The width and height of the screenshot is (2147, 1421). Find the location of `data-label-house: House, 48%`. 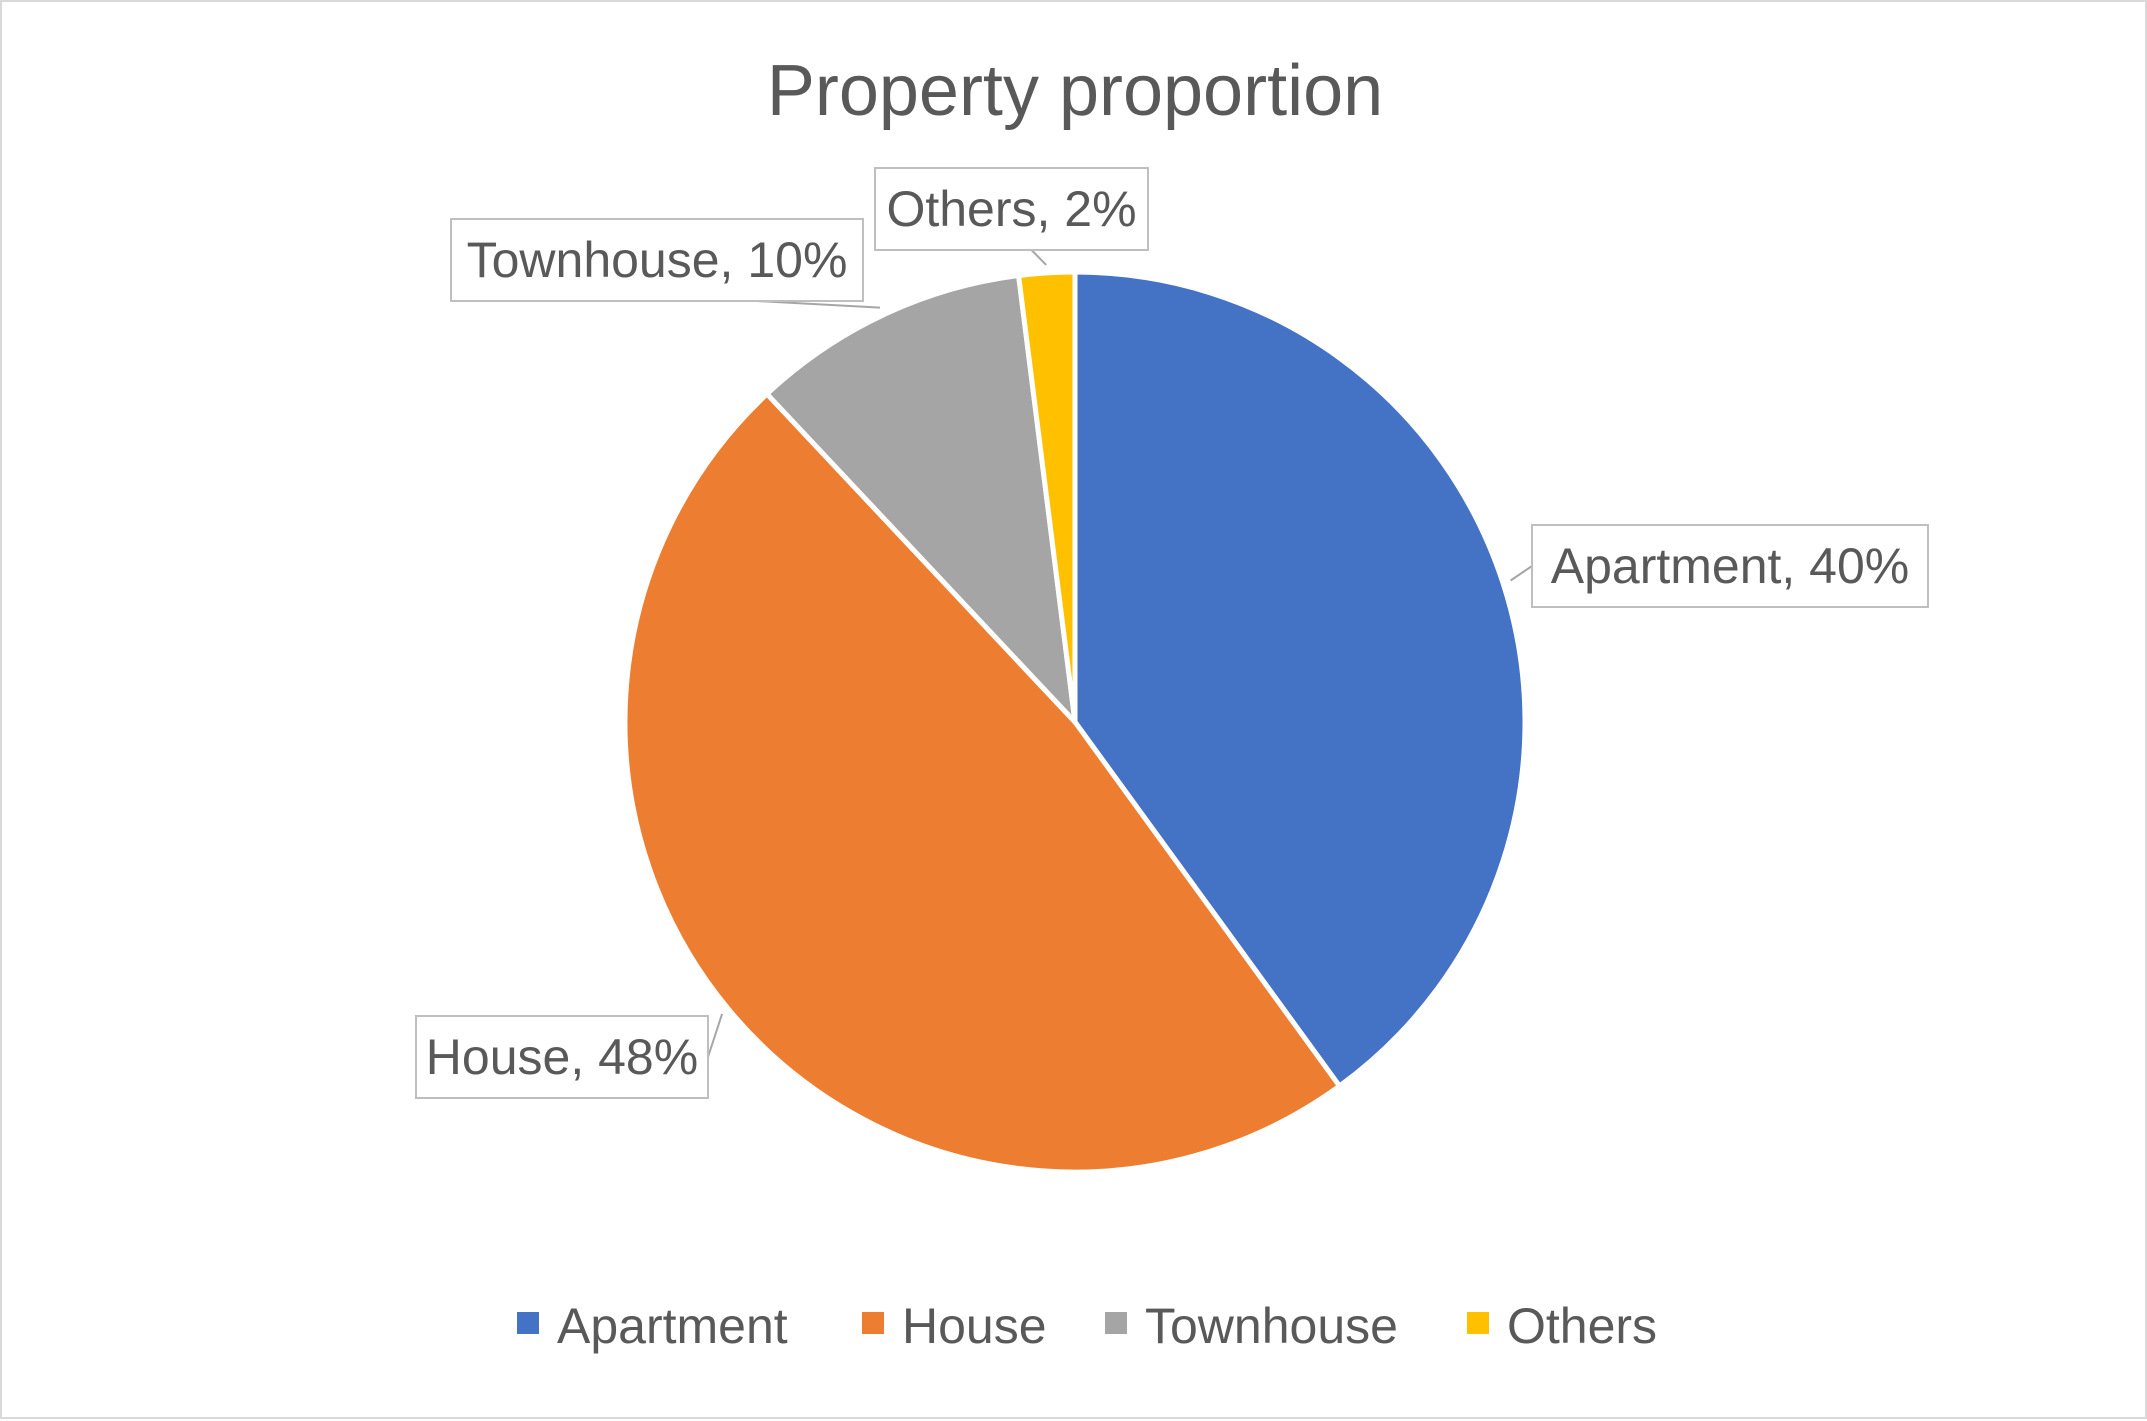

data-label-house: House, 48% is located at coordinates (562, 1057).